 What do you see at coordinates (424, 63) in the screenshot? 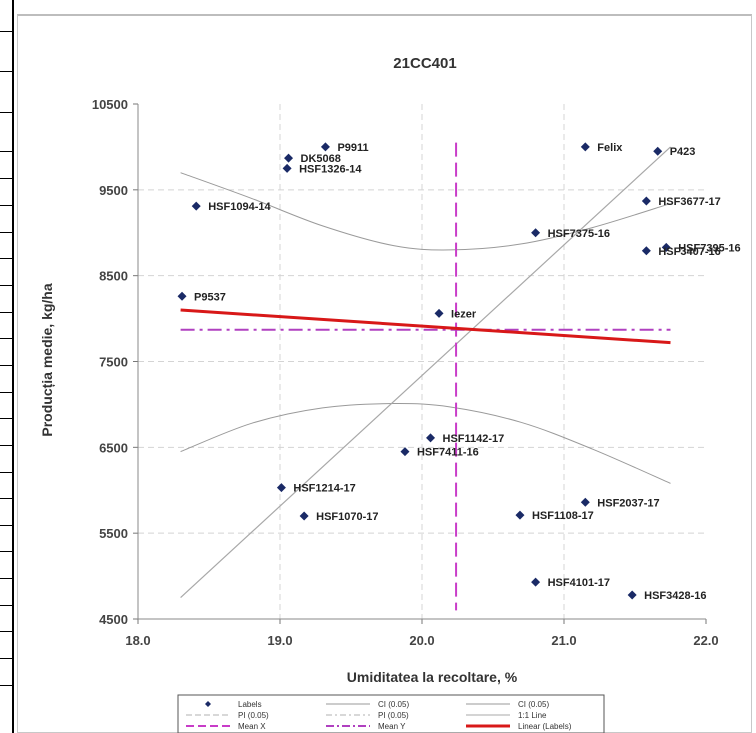
I see `chart-title: 21CC401` at bounding box center [424, 63].